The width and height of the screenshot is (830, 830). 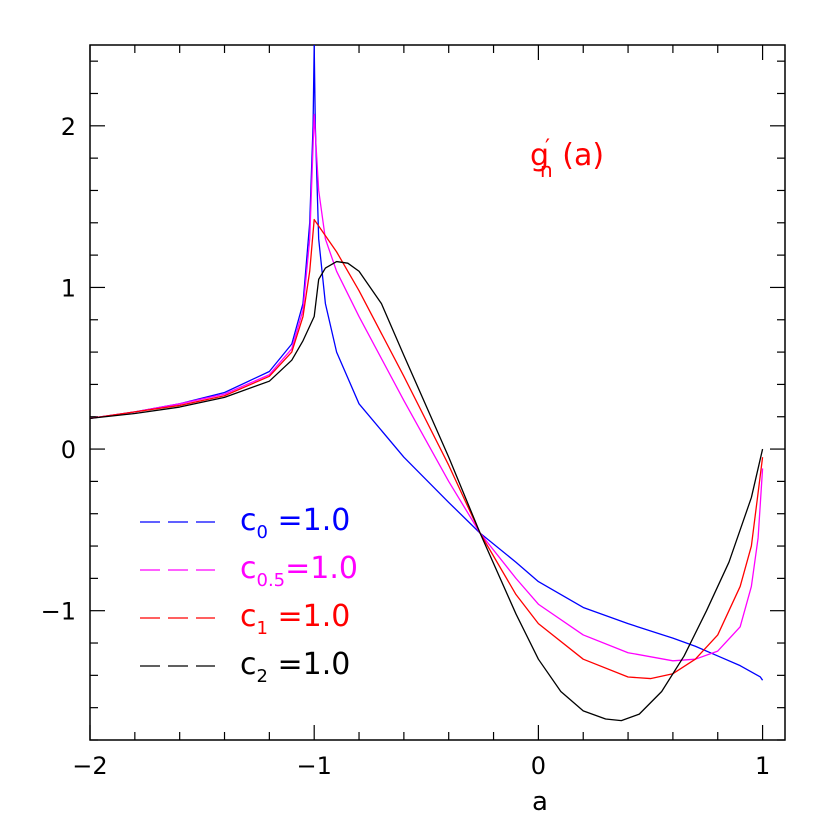 What do you see at coordinates (68, 127) in the screenshot?
I see `y-tick-label: 2` at bounding box center [68, 127].